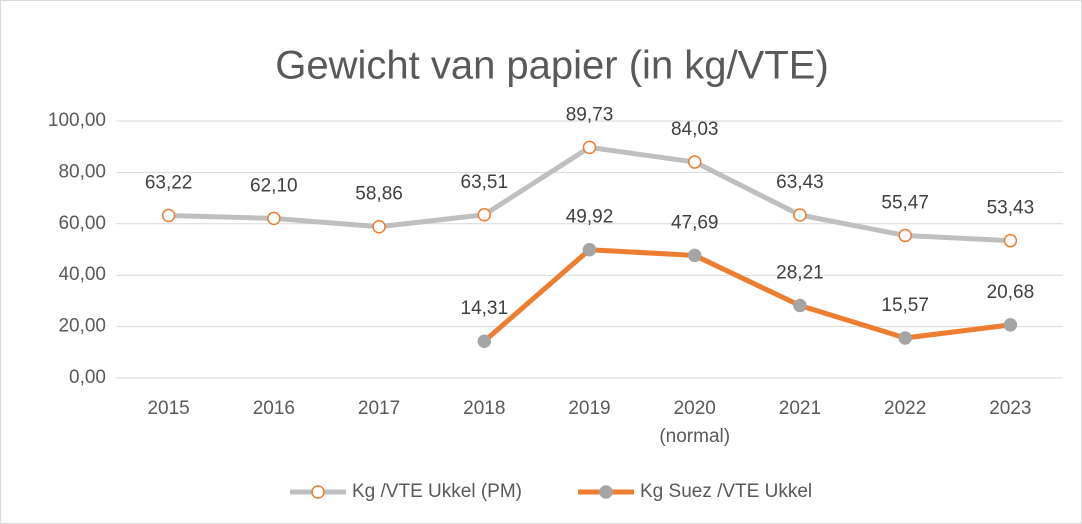  I want to click on x-tick-label: 2022, so click(905, 408).